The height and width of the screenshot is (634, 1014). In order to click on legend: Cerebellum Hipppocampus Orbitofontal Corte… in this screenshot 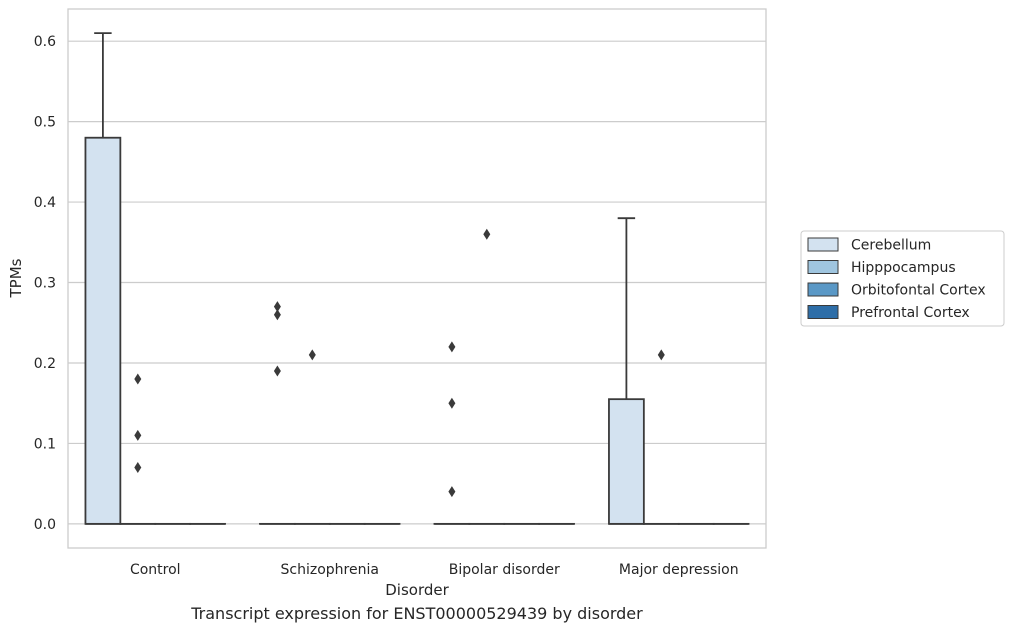, I will do `click(902, 278)`.